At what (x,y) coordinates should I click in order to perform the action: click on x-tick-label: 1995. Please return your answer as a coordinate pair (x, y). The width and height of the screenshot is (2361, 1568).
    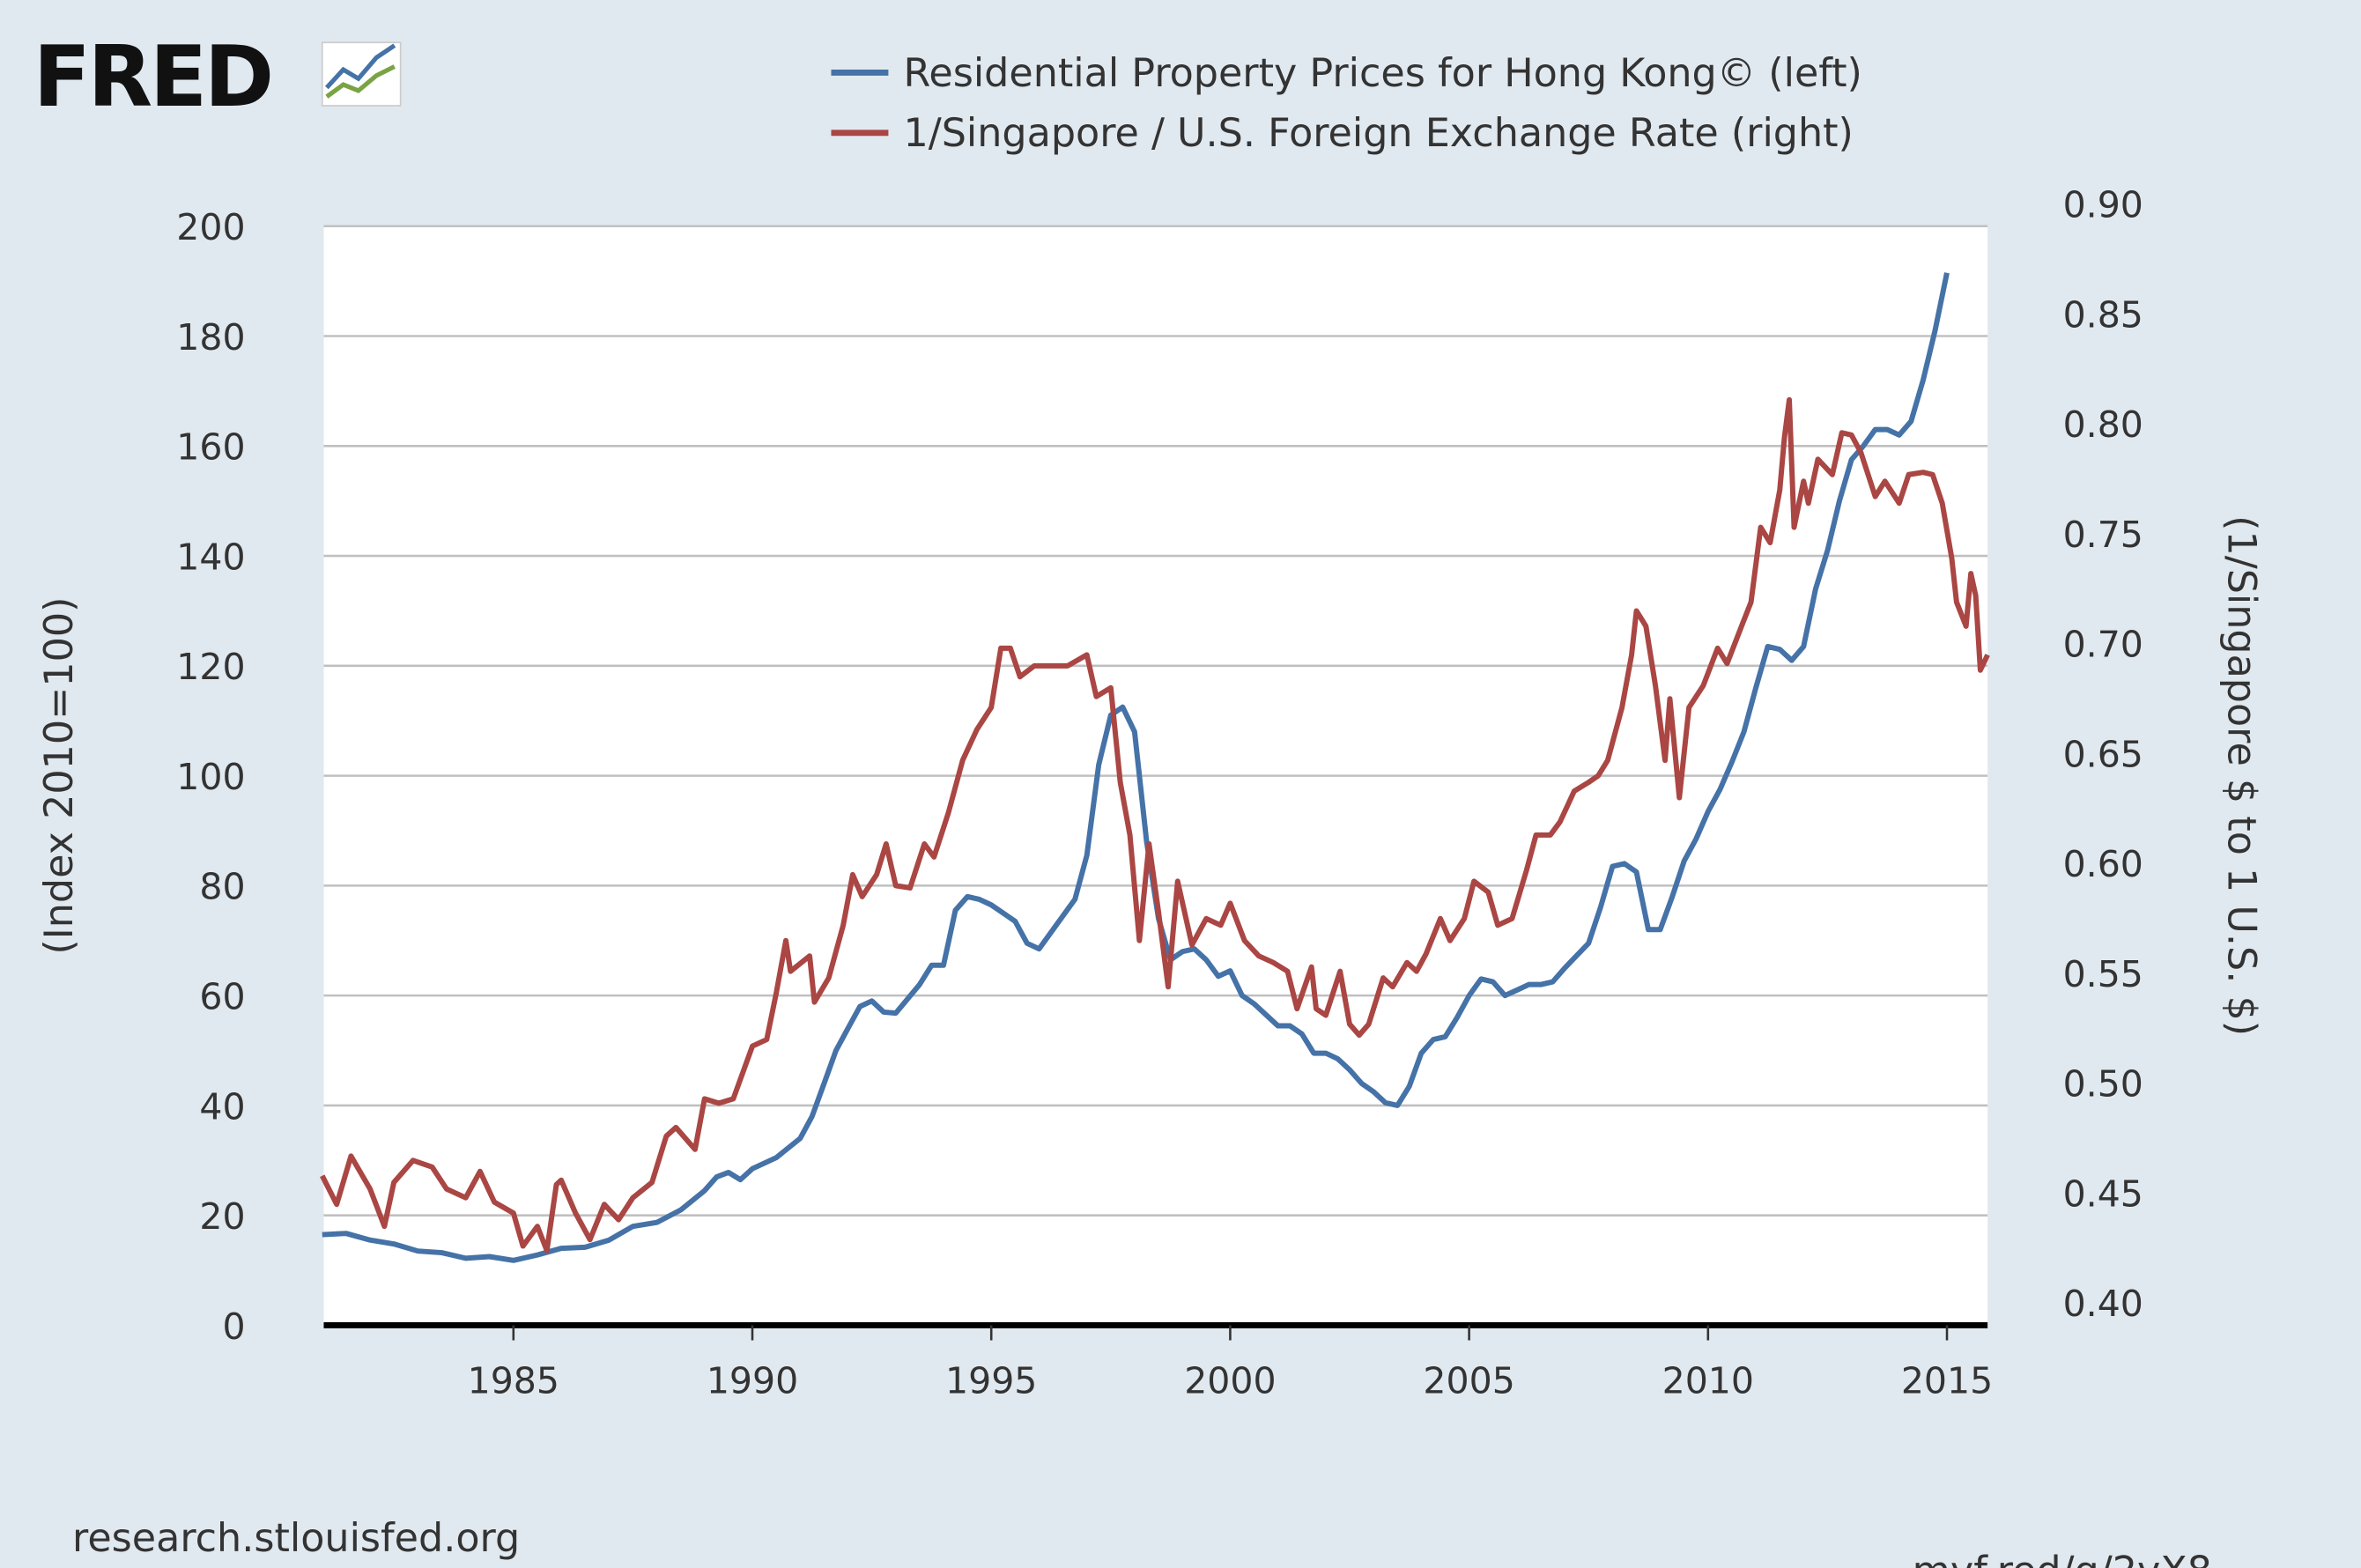
    Looking at the image, I should click on (991, 1380).